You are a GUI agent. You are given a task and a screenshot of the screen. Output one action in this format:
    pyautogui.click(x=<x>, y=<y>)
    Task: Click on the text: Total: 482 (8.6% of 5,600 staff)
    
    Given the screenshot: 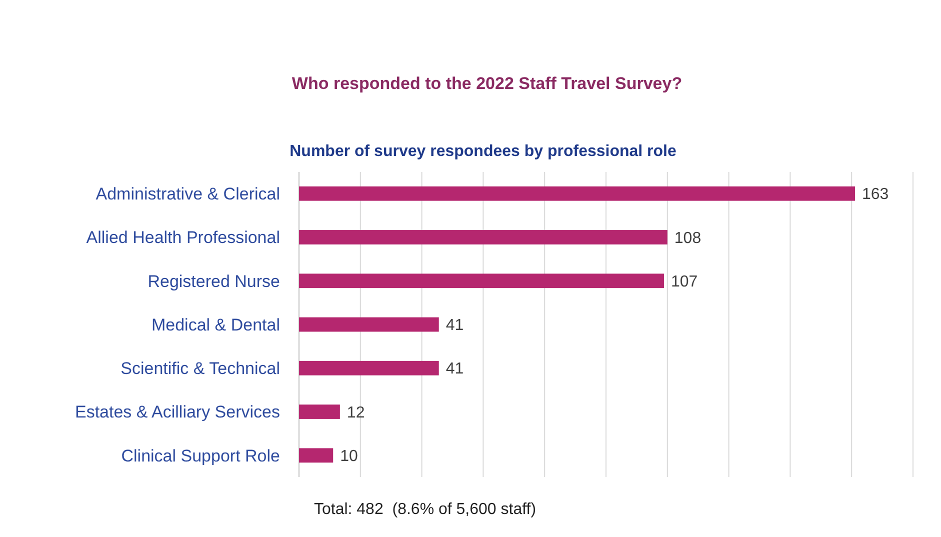 What is the action you would take?
    pyautogui.click(x=425, y=509)
    